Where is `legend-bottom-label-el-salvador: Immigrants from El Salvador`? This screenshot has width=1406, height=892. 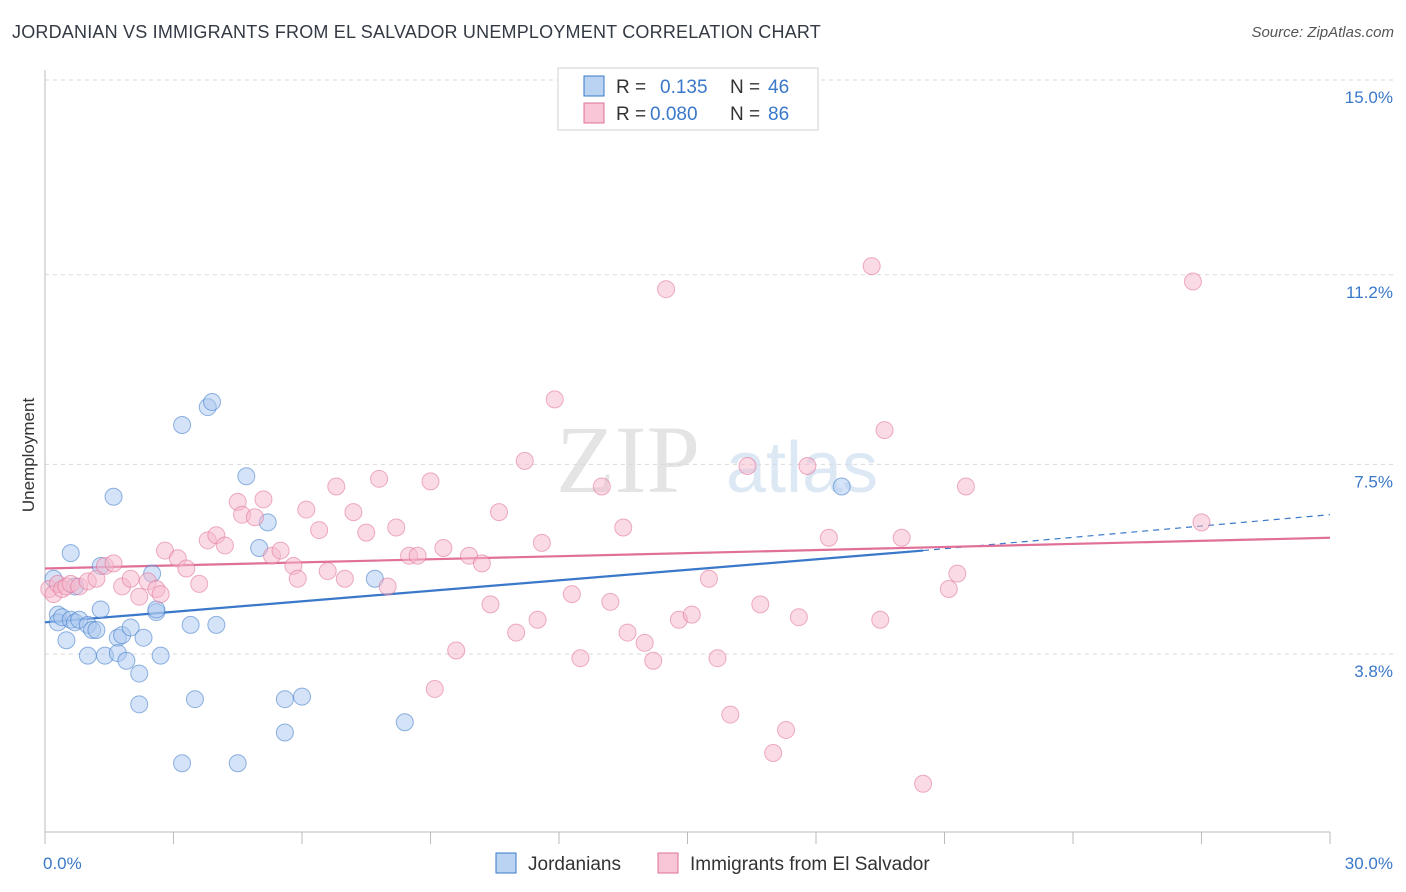
legend-bottom-label-el-salvador: Immigrants from El Salvador is located at coordinates (810, 864).